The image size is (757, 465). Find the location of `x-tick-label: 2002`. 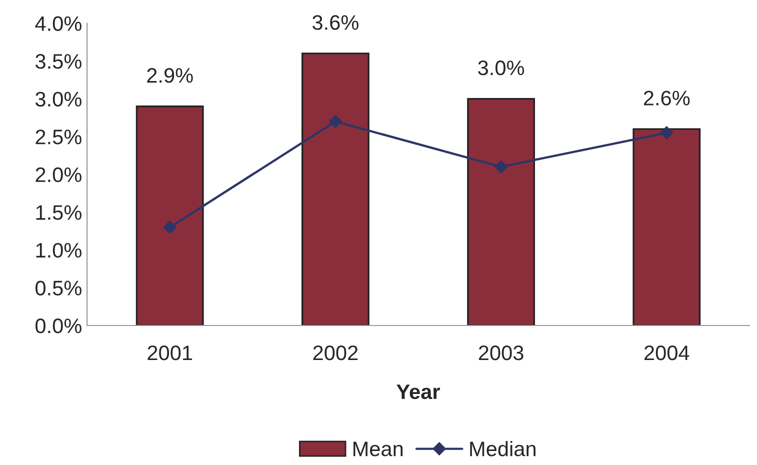

x-tick-label: 2002 is located at coordinates (335, 352).